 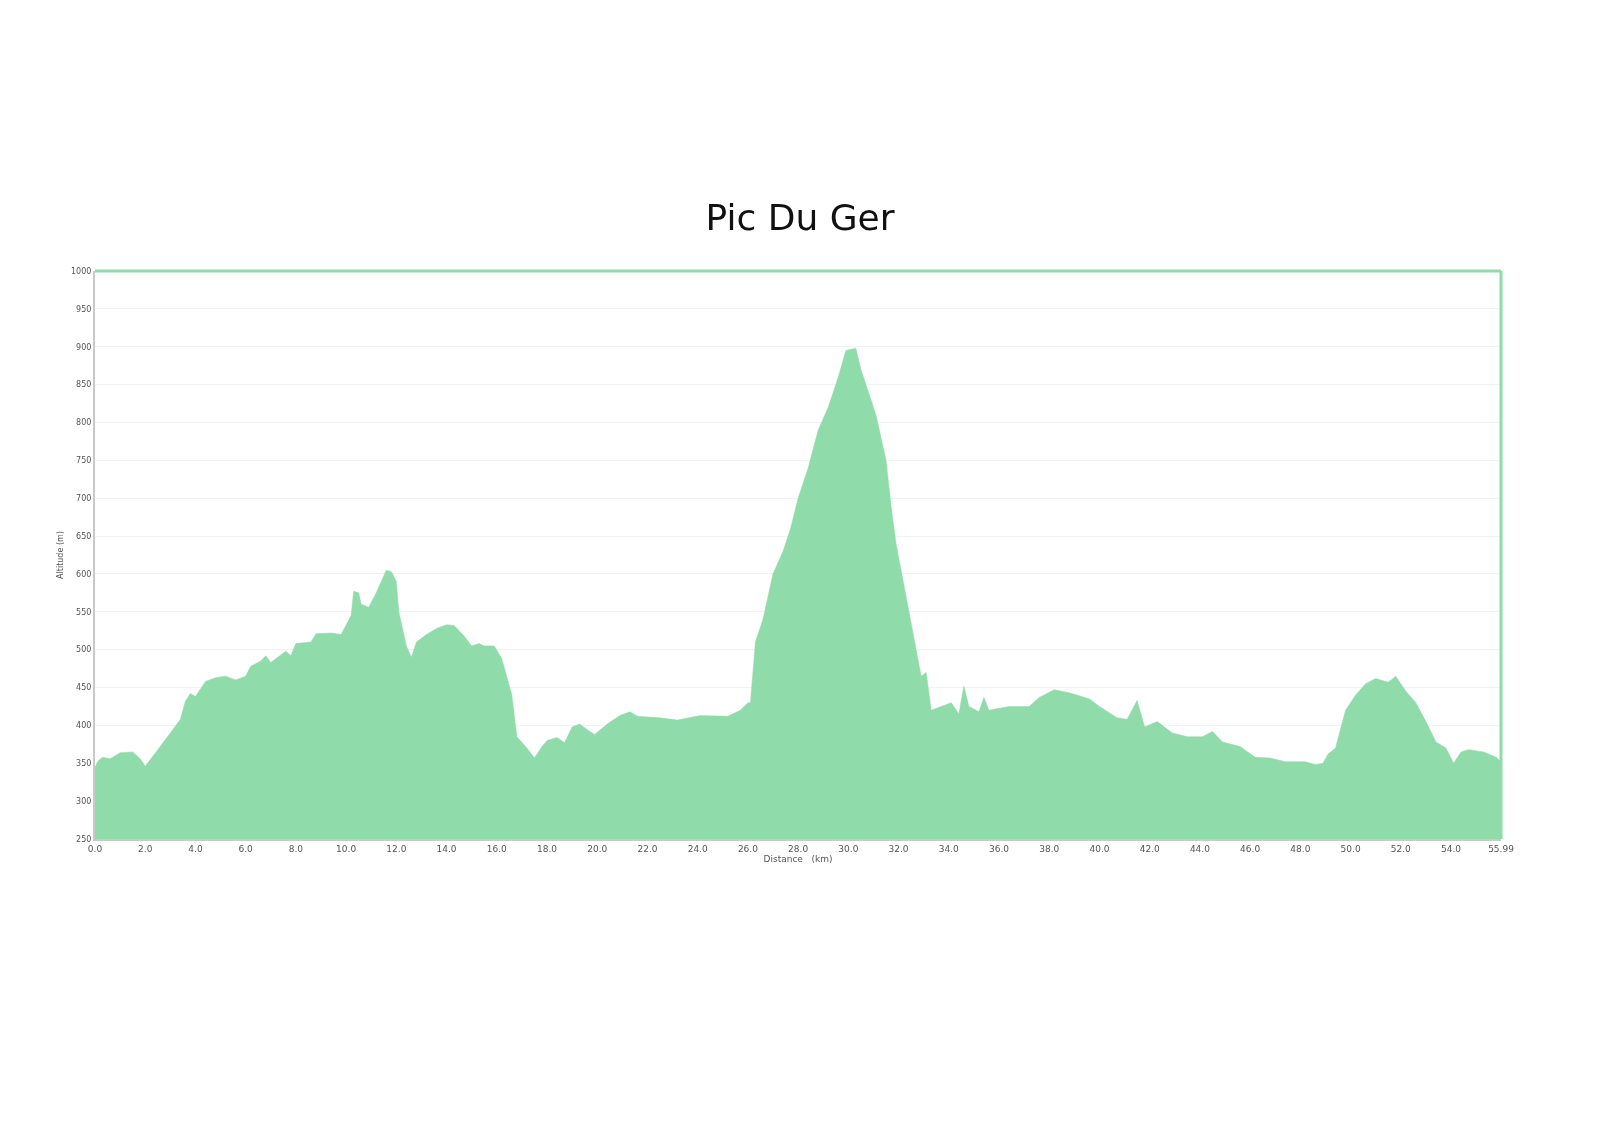 What do you see at coordinates (497, 848) in the screenshot?
I see `x-tick-label: 16.0` at bounding box center [497, 848].